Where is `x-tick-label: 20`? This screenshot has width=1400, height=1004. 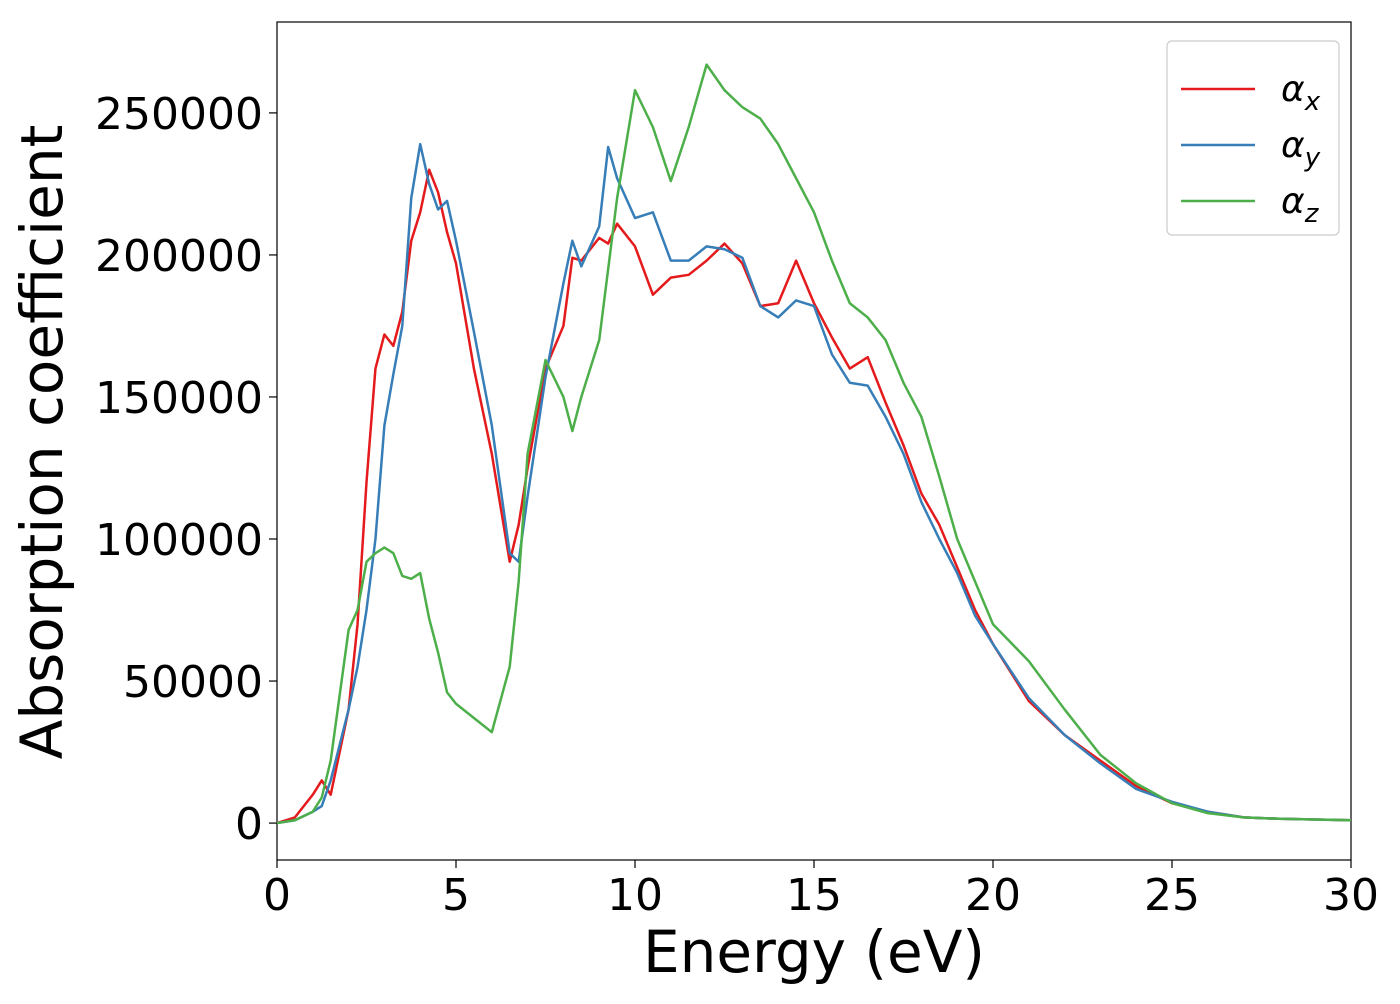
x-tick-label: 20 is located at coordinates (993, 895).